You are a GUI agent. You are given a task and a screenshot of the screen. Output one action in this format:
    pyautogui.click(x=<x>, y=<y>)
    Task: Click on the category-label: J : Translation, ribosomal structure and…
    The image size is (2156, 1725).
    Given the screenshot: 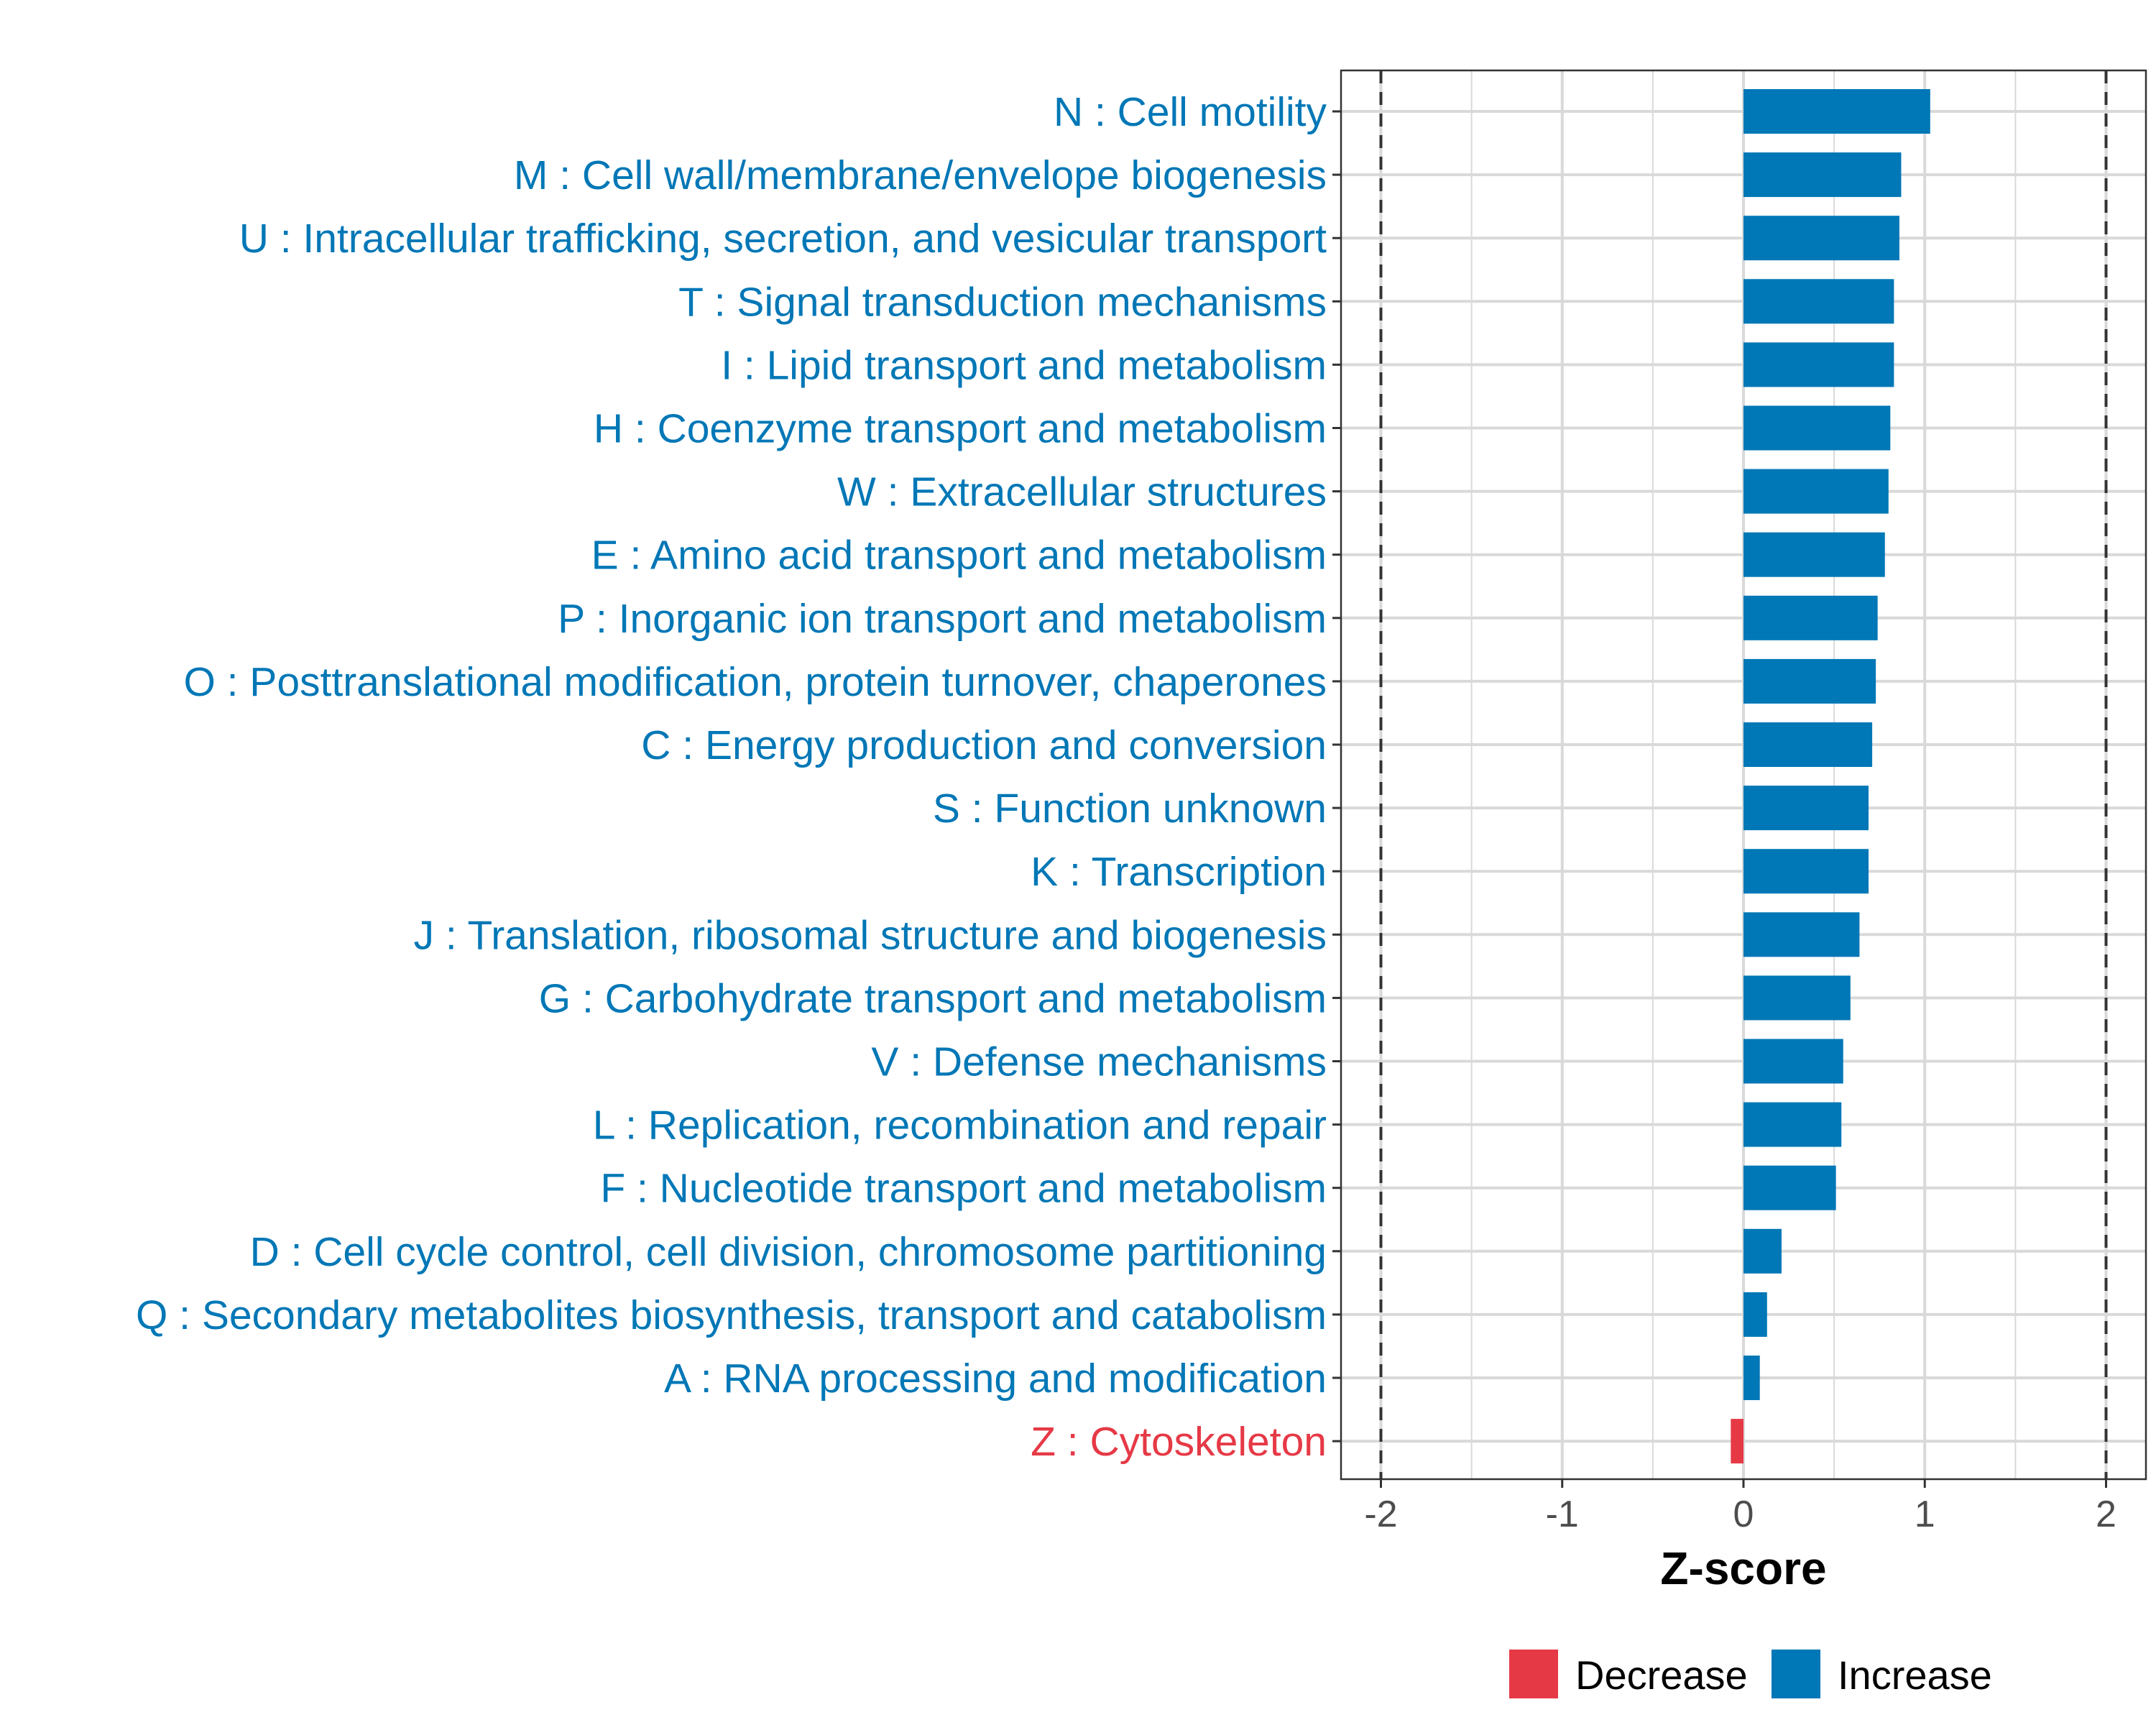 What is the action you would take?
    pyautogui.click(x=871, y=935)
    